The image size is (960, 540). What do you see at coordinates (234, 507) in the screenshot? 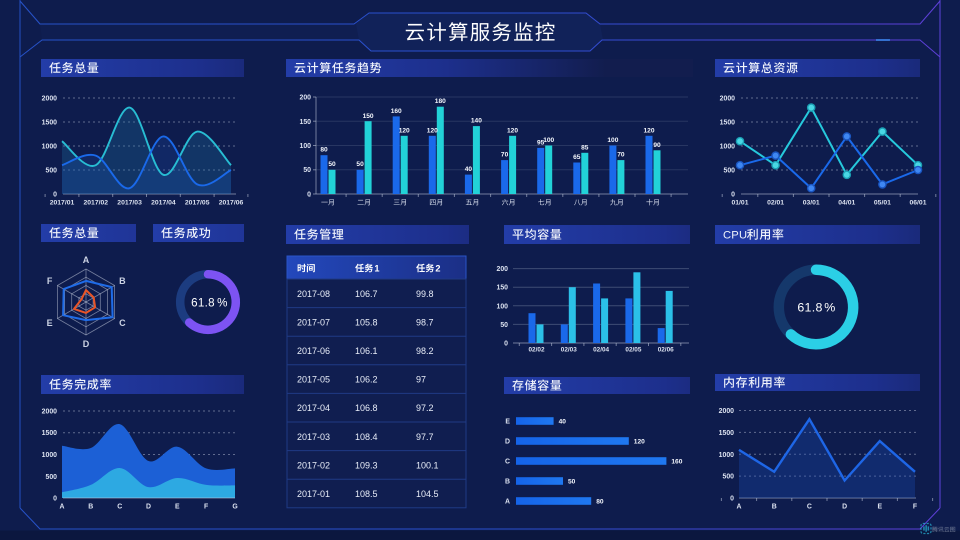
I see `svg-text: G` at bounding box center [234, 507].